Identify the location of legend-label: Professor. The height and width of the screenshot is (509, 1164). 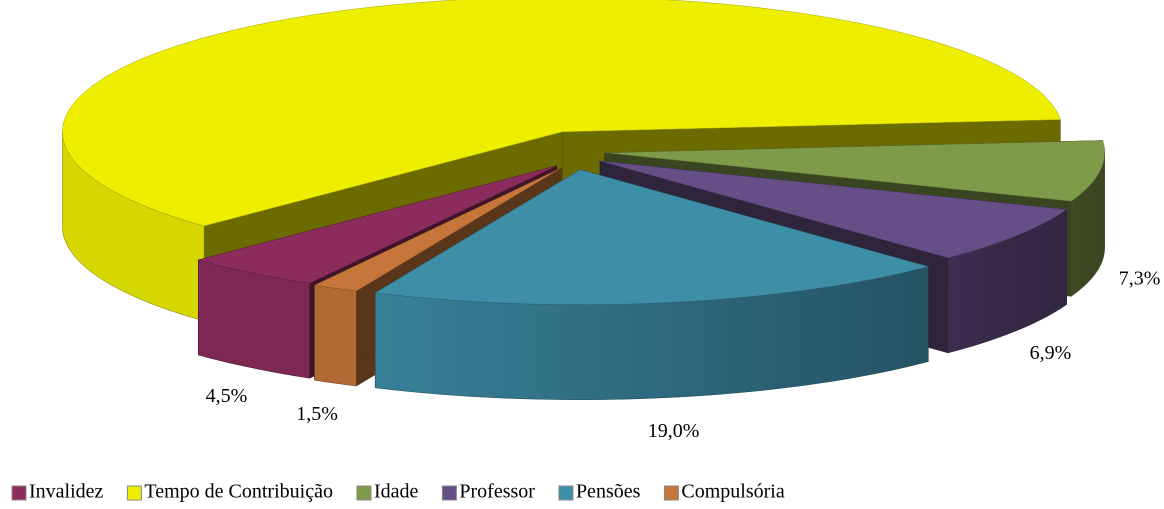
(497, 492).